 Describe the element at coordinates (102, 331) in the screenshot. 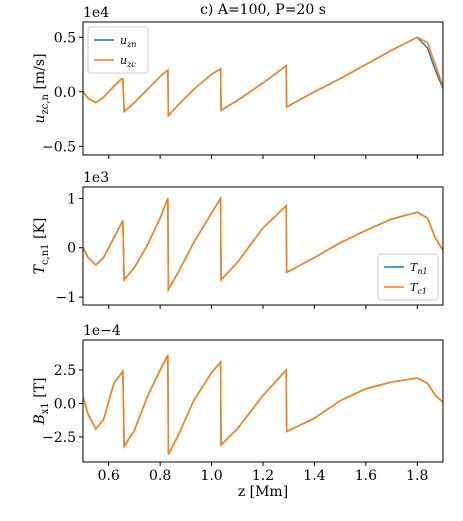

I see `offset-text: 1e−4` at that location.